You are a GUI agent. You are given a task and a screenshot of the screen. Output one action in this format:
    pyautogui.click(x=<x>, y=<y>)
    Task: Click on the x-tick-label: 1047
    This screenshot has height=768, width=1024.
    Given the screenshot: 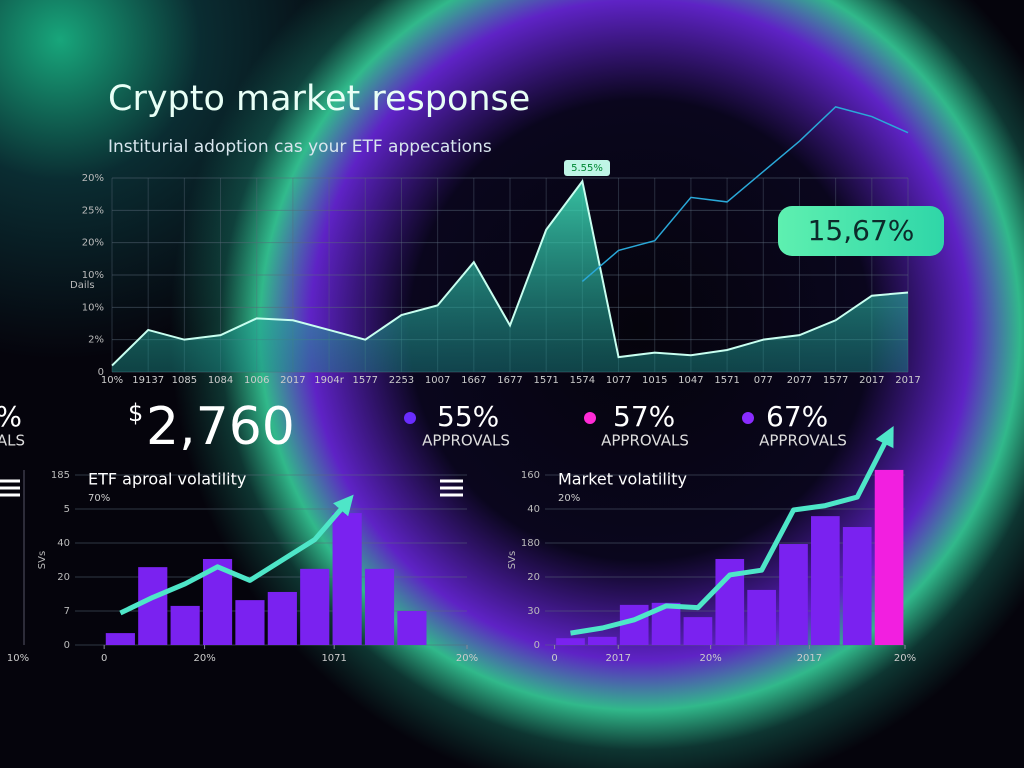 What is the action you would take?
    pyautogui.click(x=690, y=380)
    